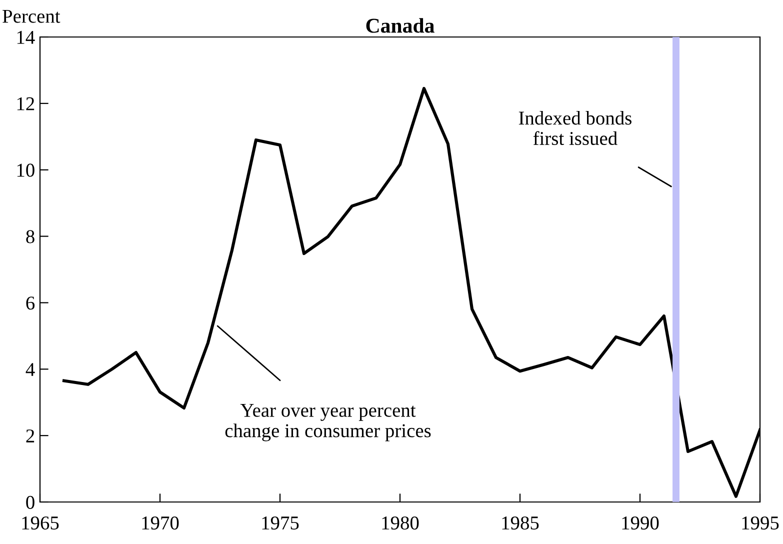  Describe the element at coordinates (30, 369) in the screenshot. I see `y-tick-label: 4` at that location.